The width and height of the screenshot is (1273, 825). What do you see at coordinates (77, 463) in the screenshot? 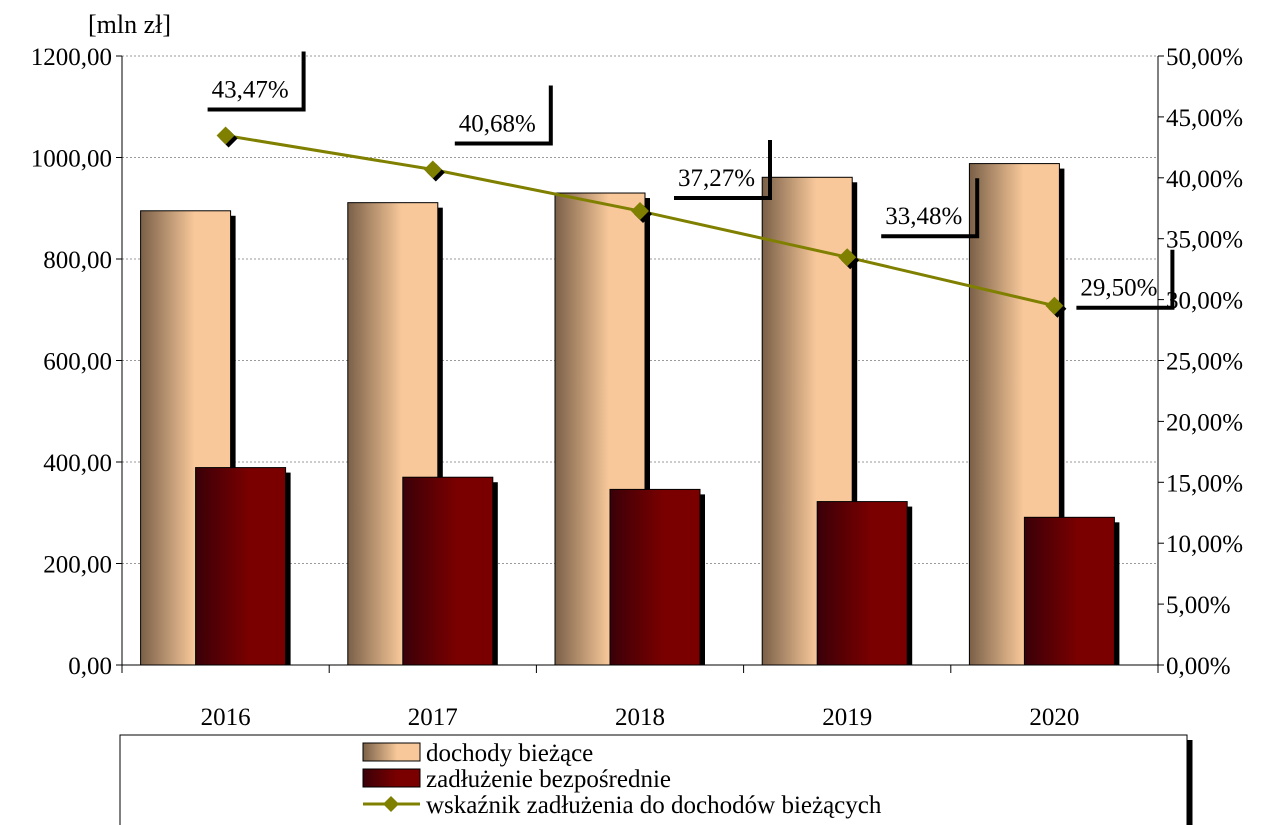
I see `y-left-tick-label: 400,00` at bounding box center [77, 463].